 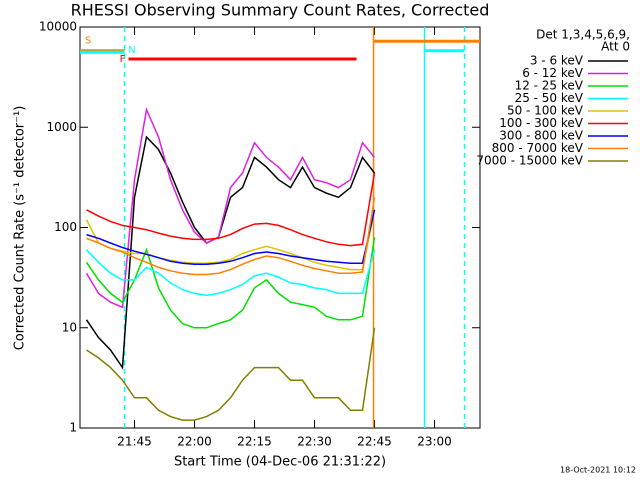 I want to click on timestamp: 18-Oct-2021 10:12, so click(x=598, y=470).